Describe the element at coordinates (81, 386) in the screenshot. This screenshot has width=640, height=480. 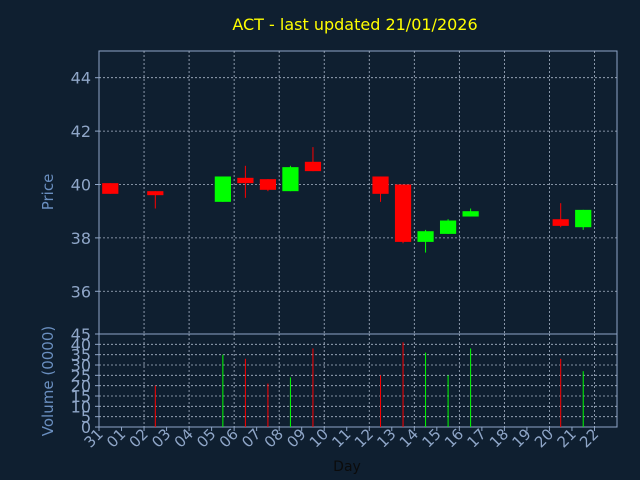
I see `volume-tick-label: 20` at that location.